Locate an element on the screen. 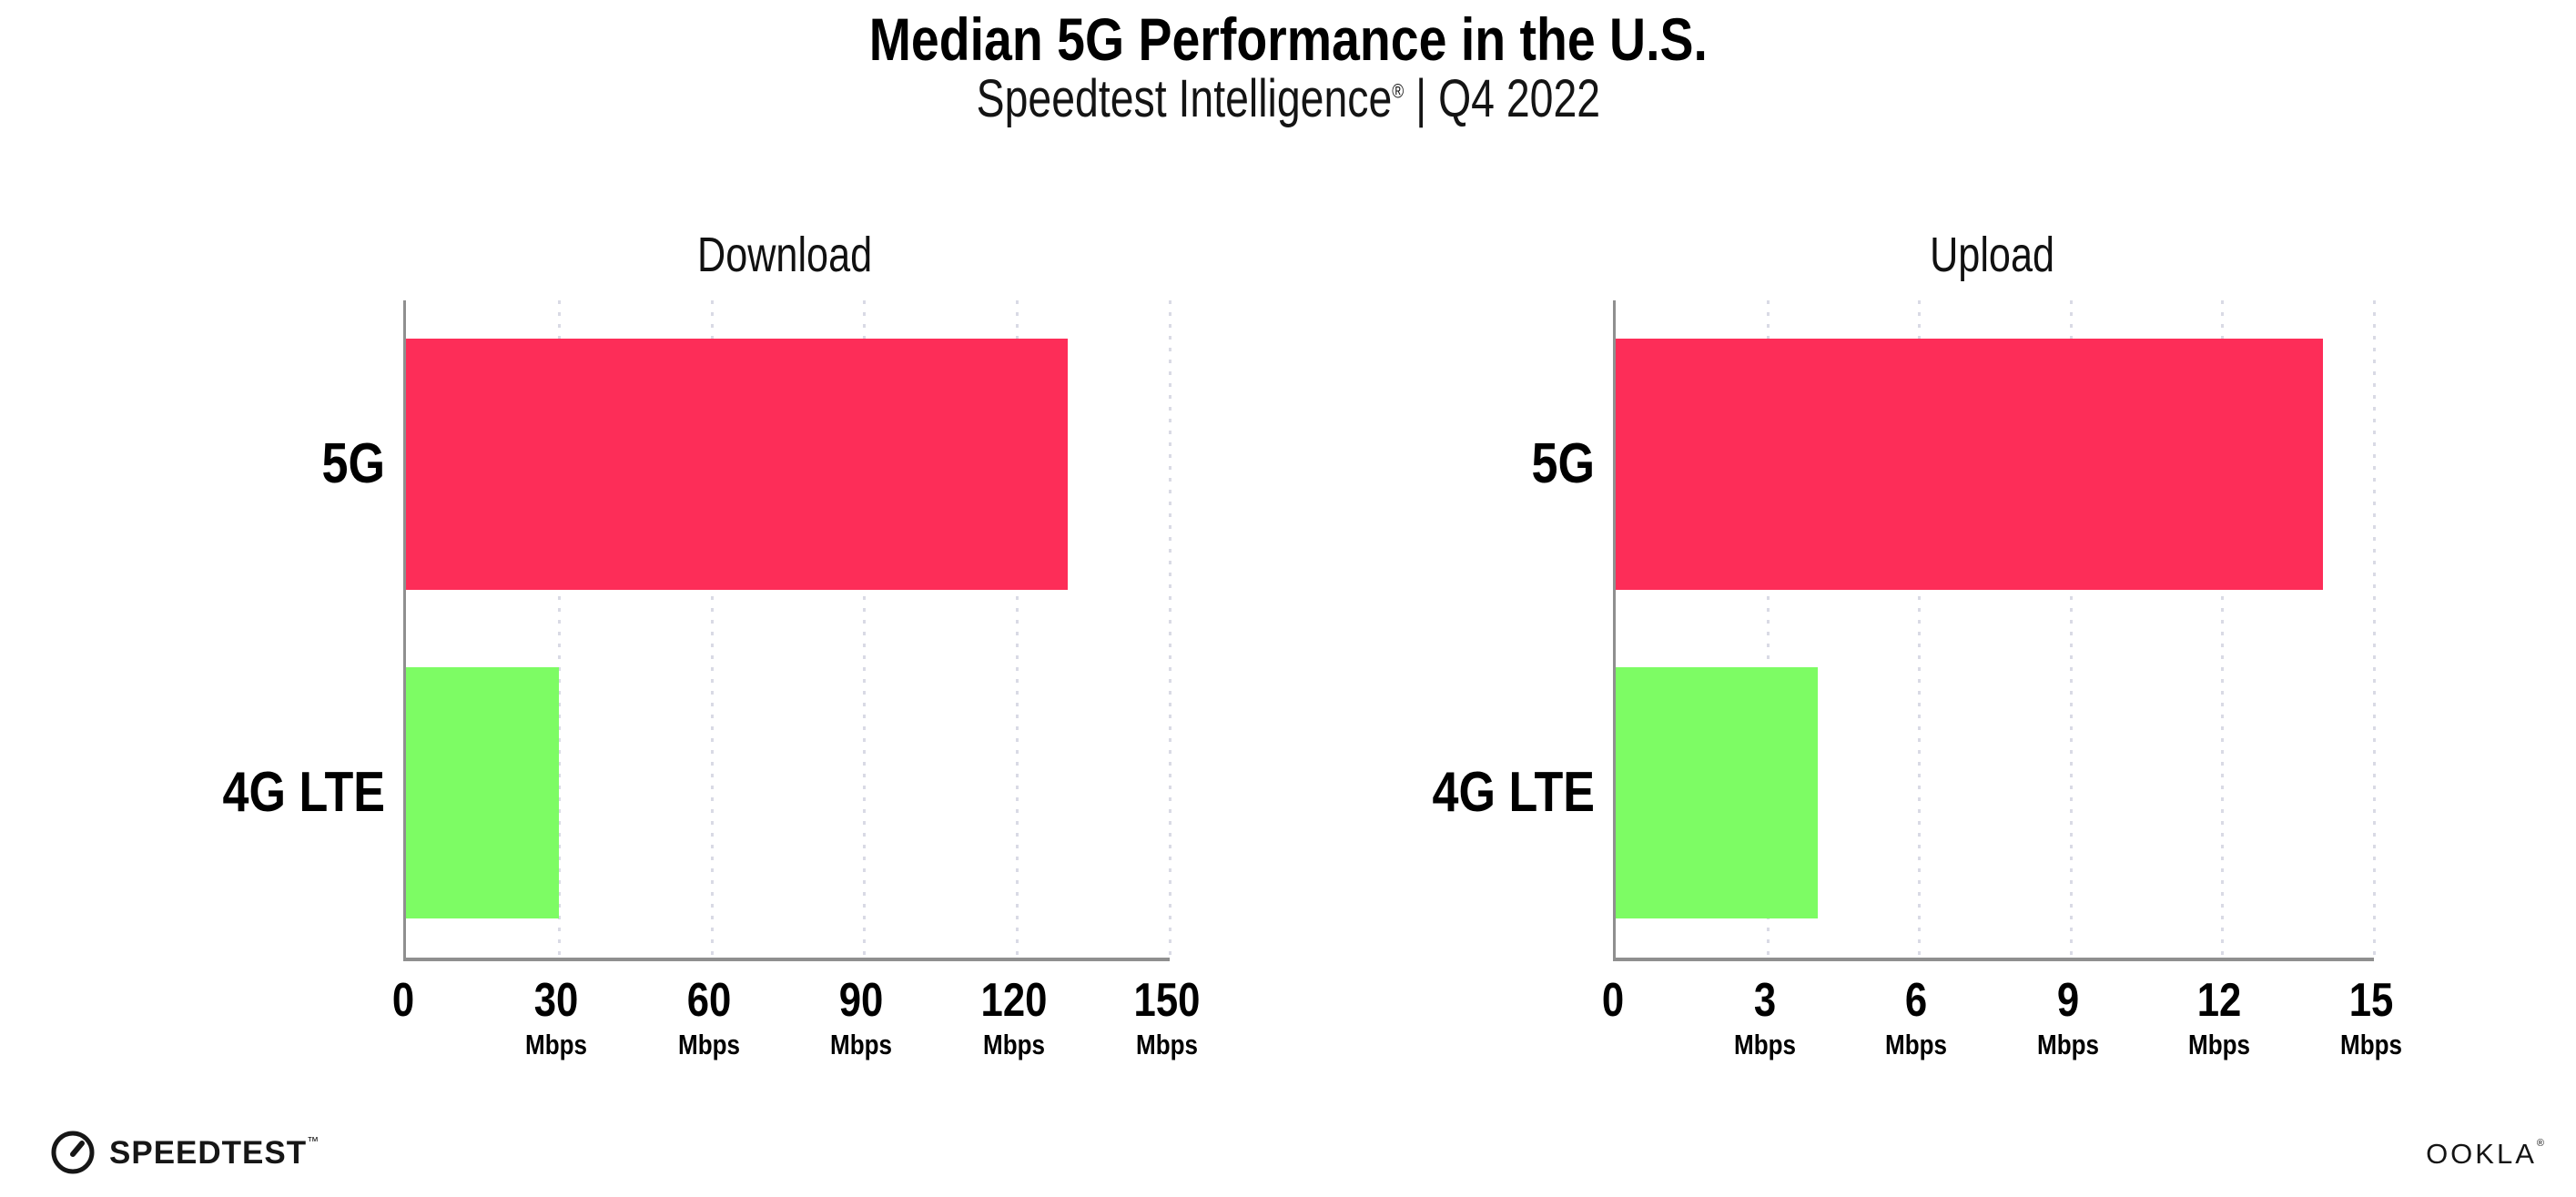 This screenshot has width=2576, height=1197. page-subtitle: Speedtest Intelligence® | Q4 2022 is located at coordinates (1288, 99).